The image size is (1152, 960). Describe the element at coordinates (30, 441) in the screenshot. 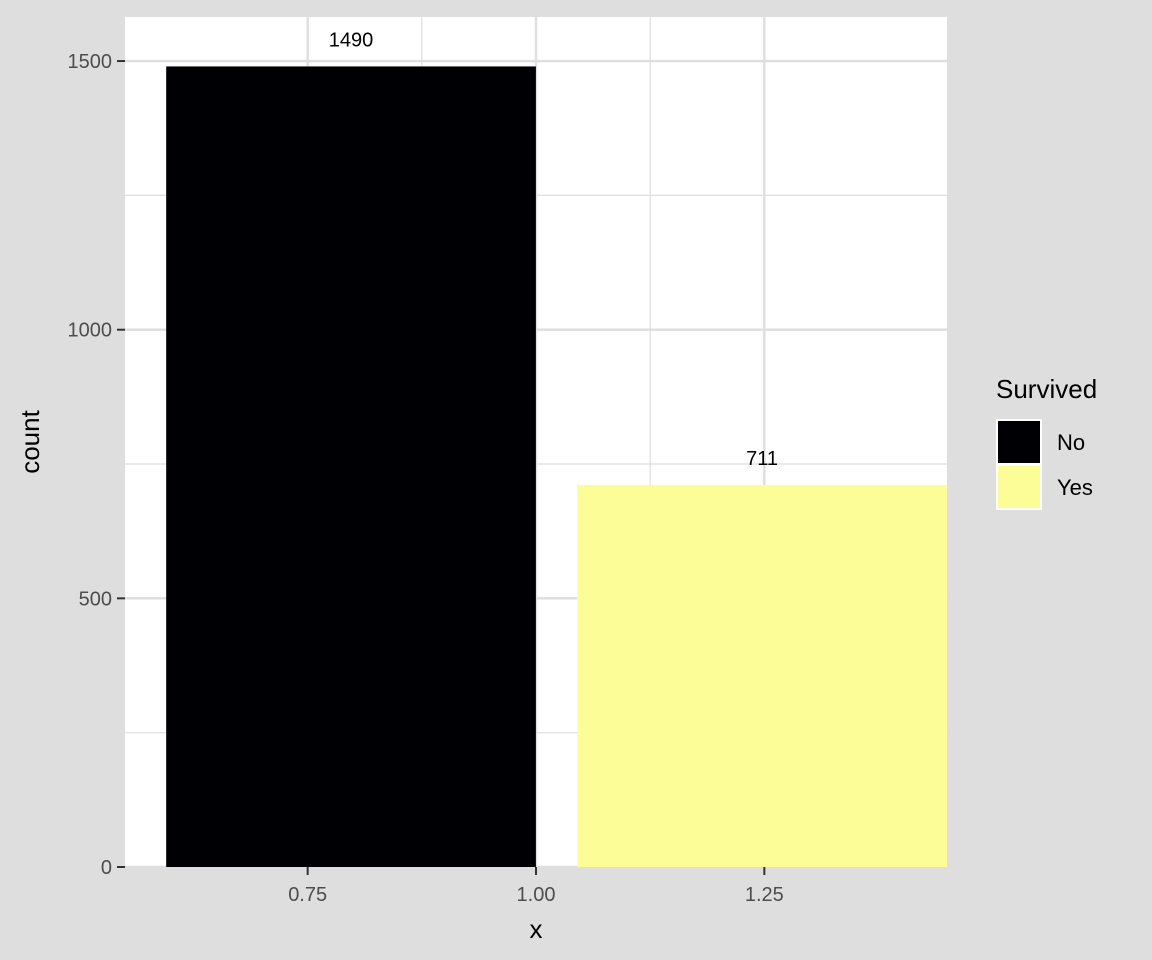

I see `y-axis-title: count` at that location.